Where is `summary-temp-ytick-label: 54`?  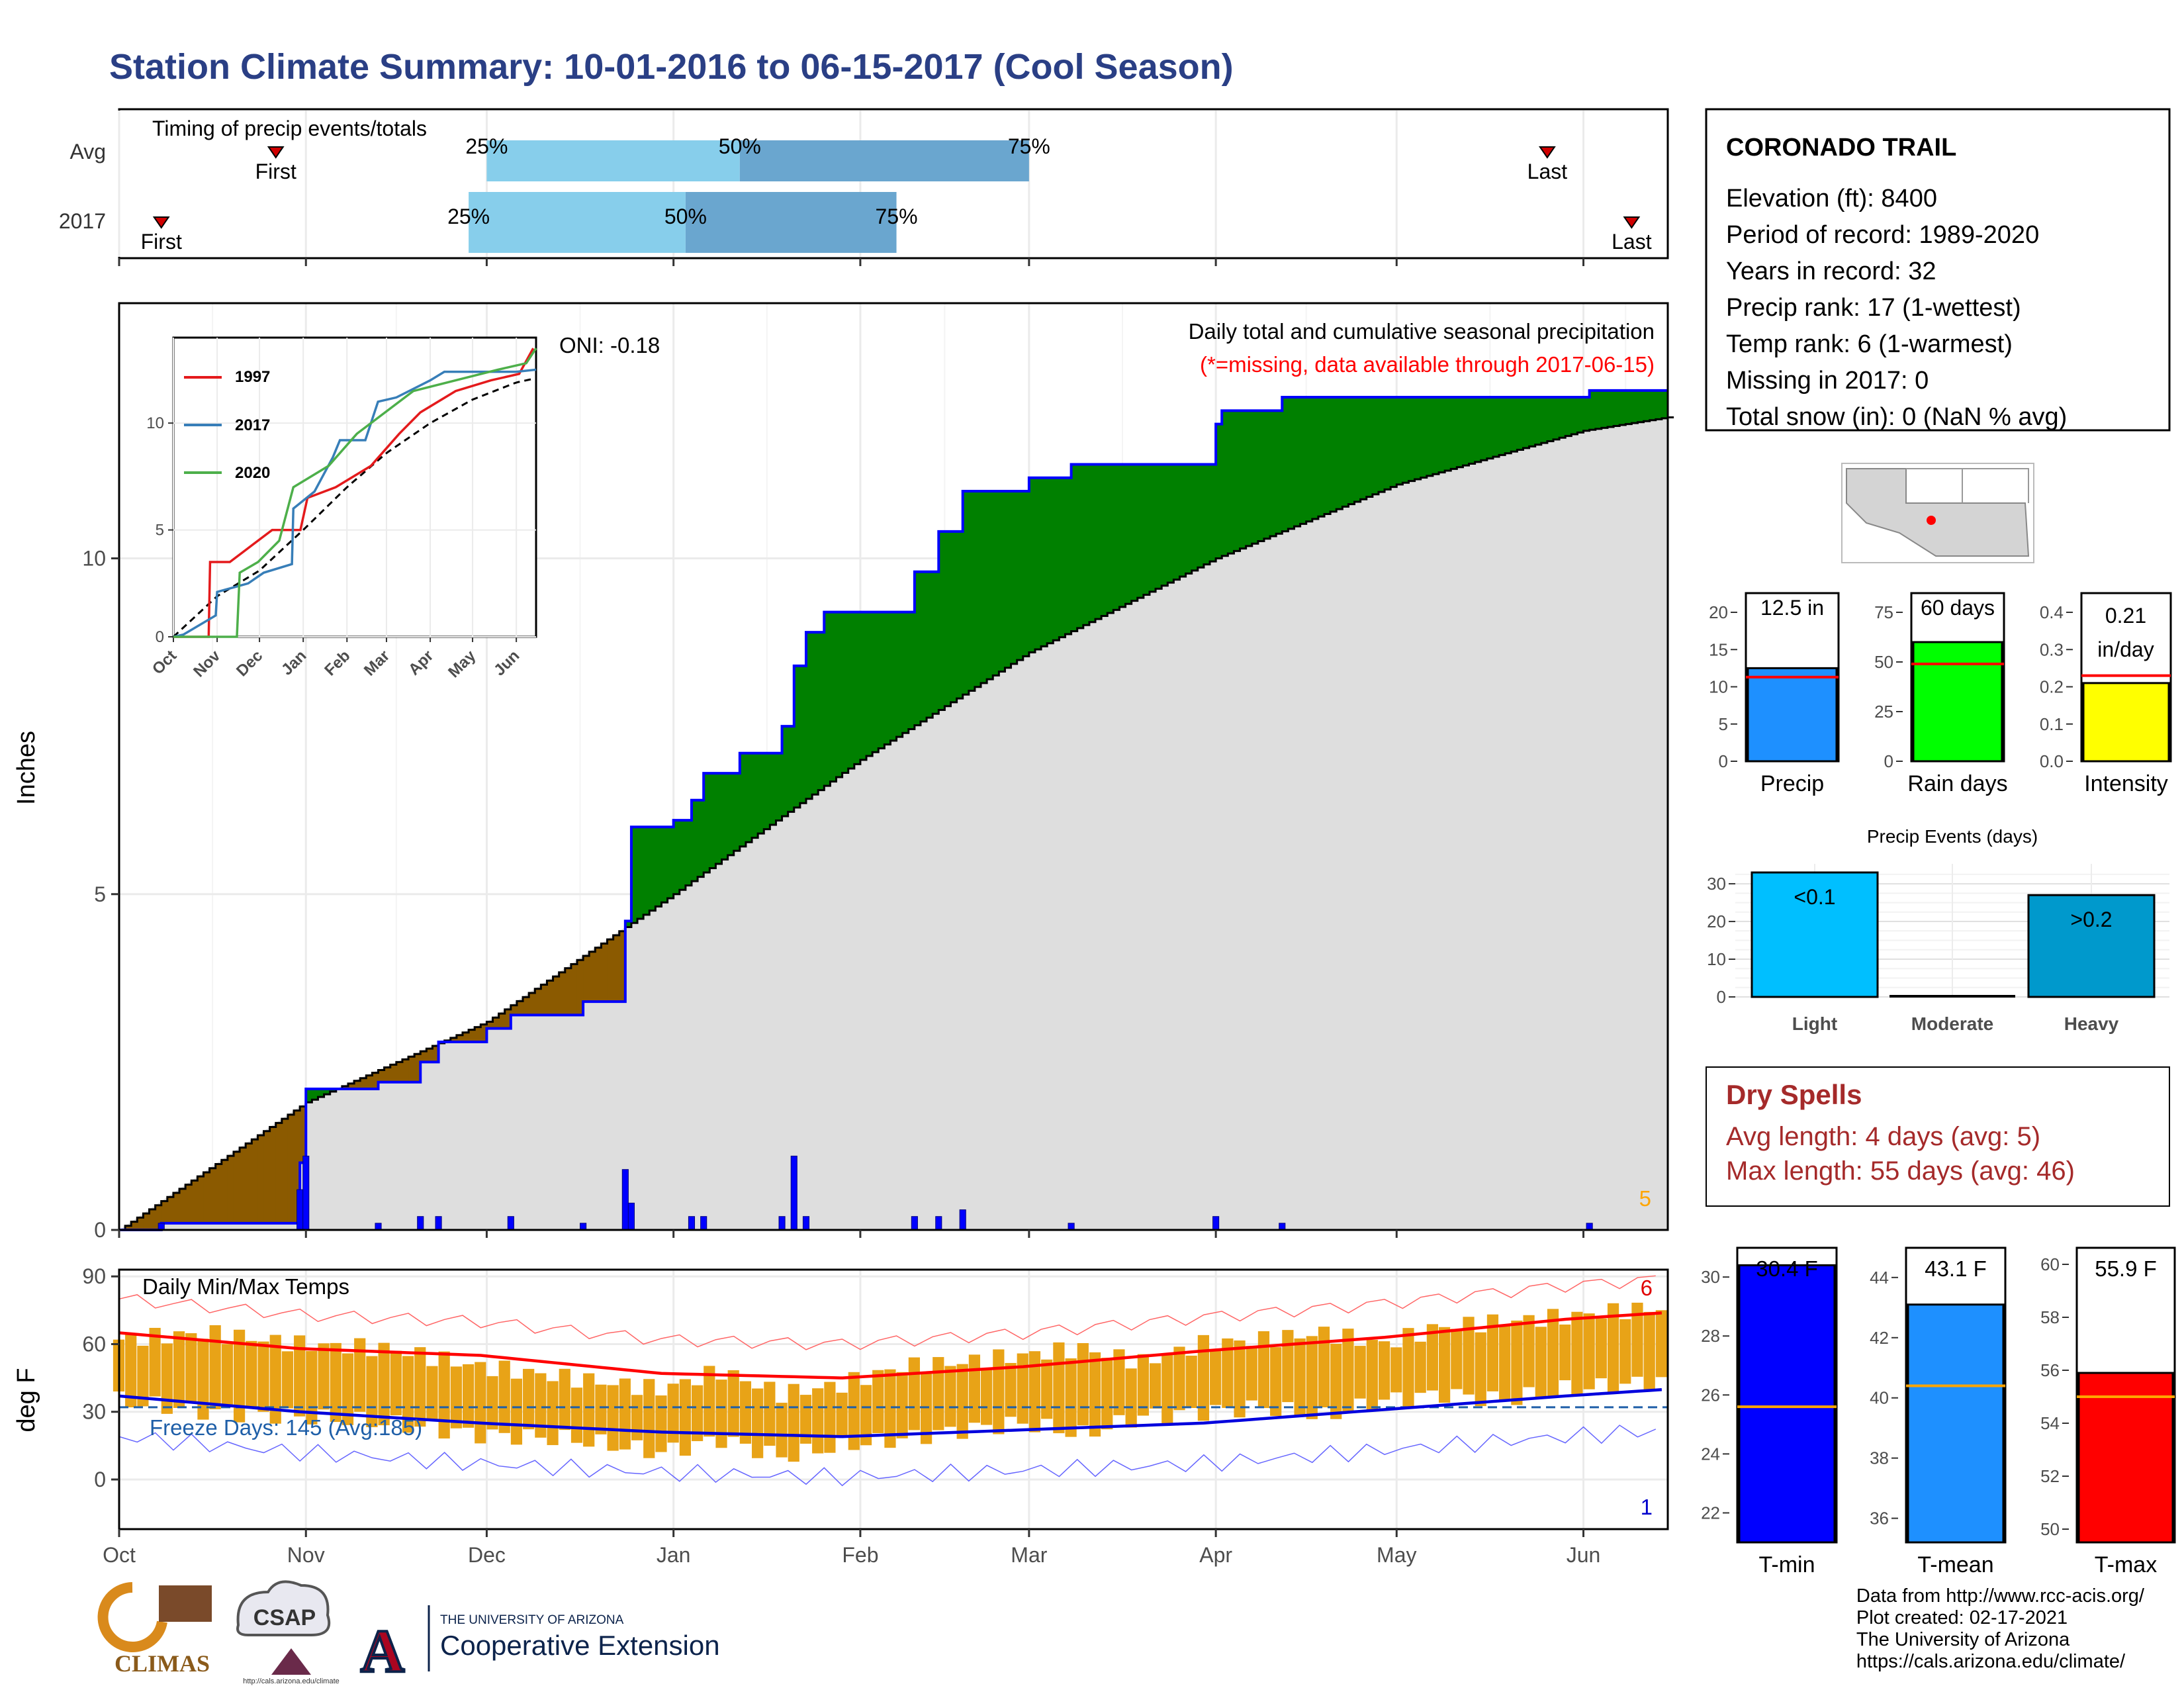 summary-temp-ytick-label: 54 is located at coordinates (2050, 1423).